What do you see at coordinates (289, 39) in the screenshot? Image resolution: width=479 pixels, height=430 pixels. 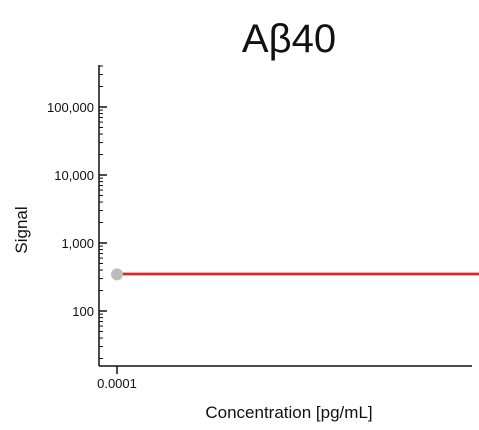 I see `chart-title: Aβ40` at bounding box center [289, 39].